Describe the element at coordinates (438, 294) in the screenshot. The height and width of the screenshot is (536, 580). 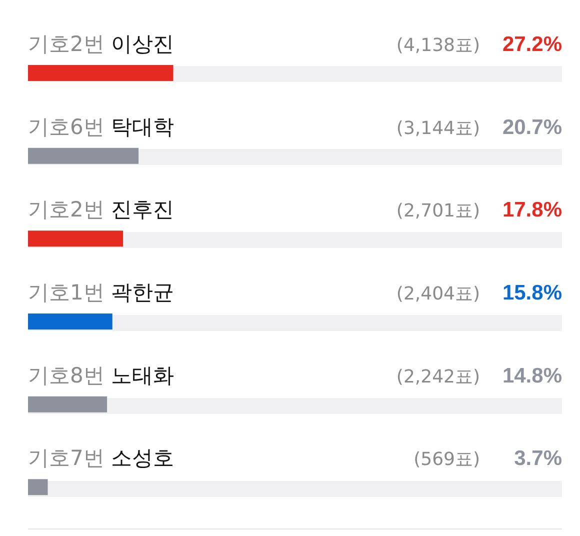
I see `annotation: (2,404표)` at that location.